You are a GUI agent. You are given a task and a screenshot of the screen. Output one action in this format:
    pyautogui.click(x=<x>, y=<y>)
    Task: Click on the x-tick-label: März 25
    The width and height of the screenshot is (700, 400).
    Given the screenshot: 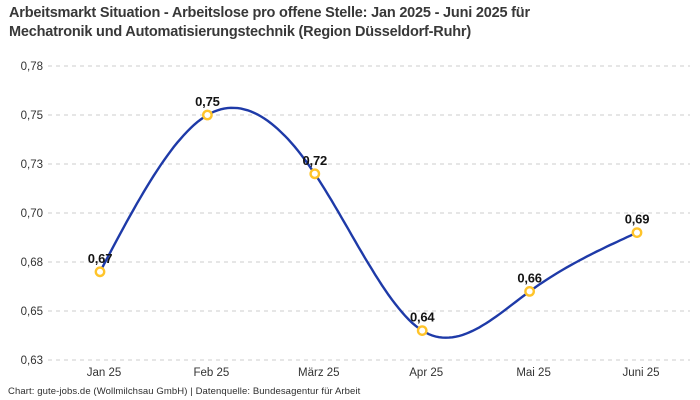 What is the action you would take?
    pyautogui.click(x=319, y=373)
    